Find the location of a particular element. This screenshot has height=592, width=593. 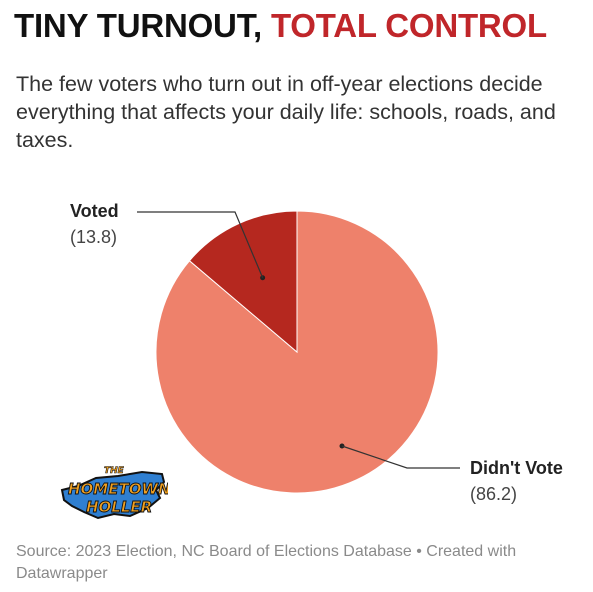

headline-part-black: TINY TURNOUT, is located at coordinates (142, 25).